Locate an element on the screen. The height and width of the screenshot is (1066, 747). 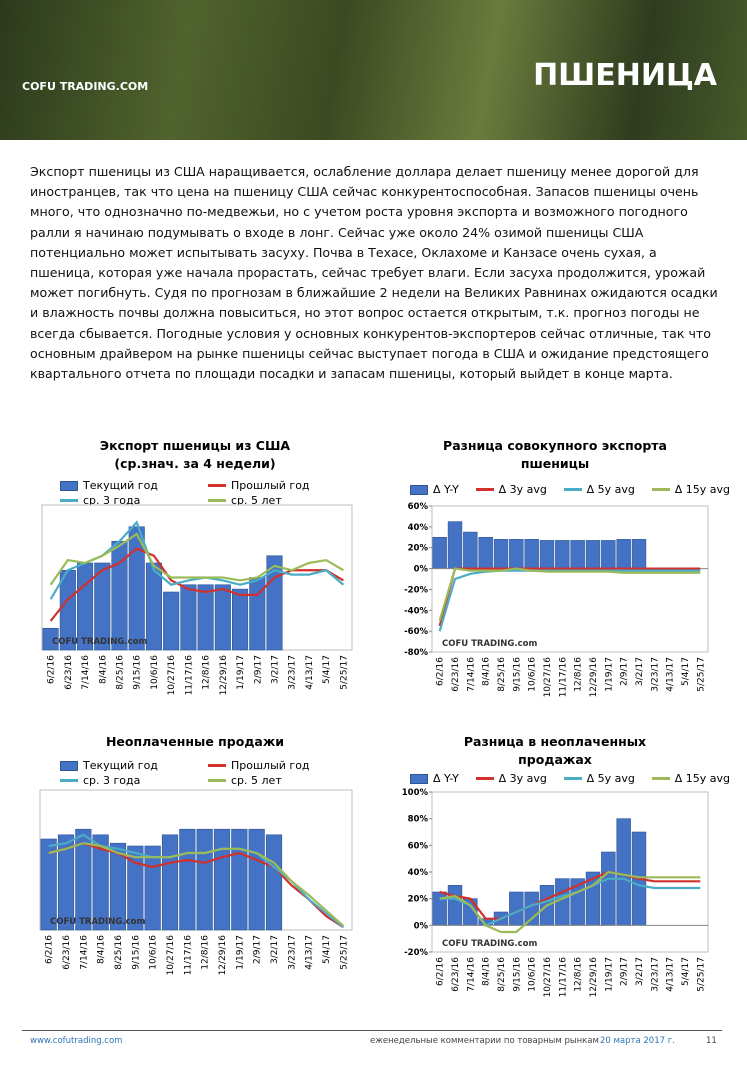
chart-title: Разница в неоплаченных продажах is located at coordinates (555, 750).